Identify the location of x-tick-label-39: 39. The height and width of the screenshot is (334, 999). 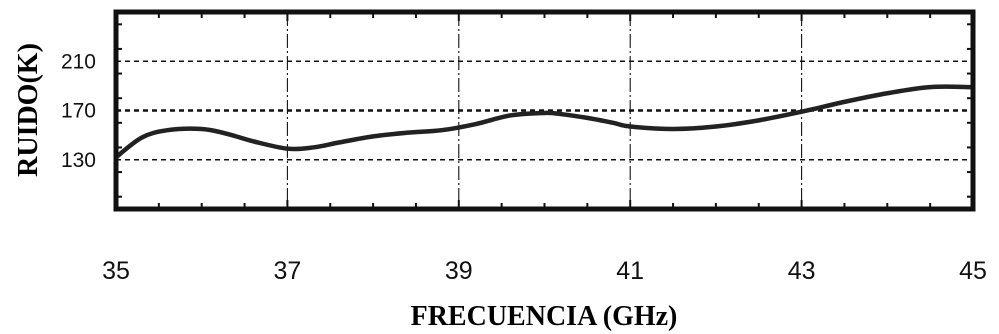
(459, 271).